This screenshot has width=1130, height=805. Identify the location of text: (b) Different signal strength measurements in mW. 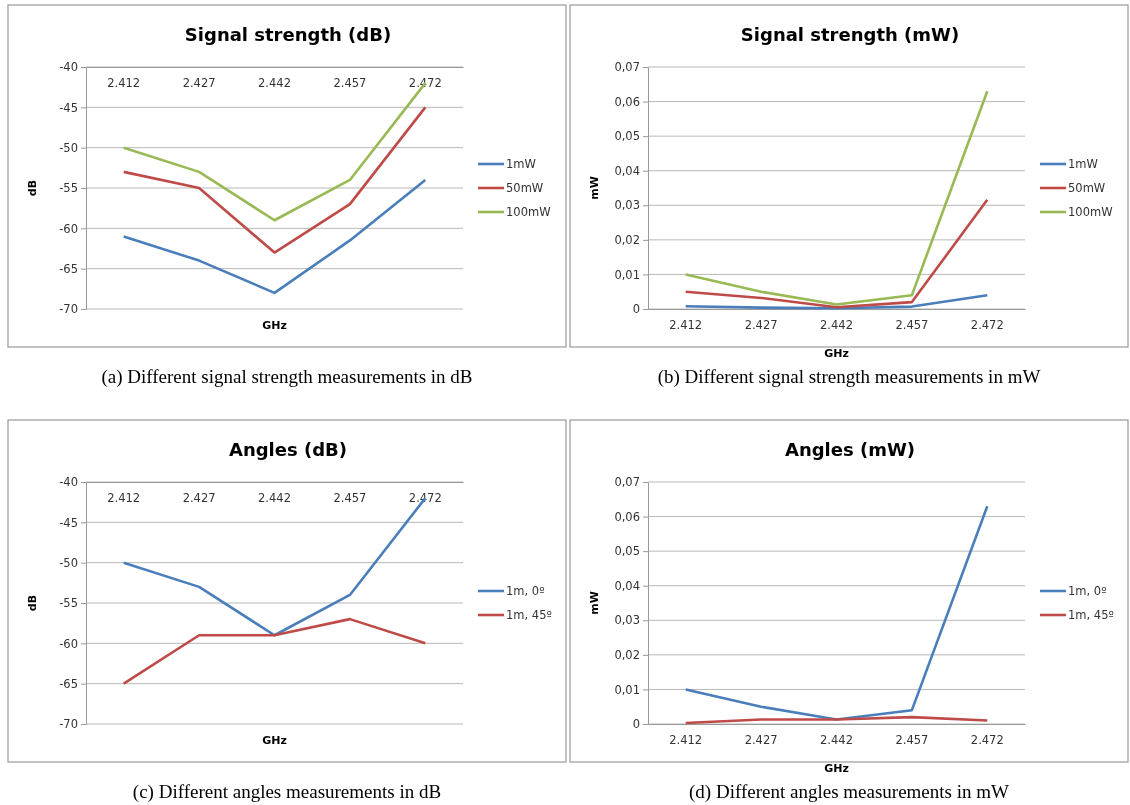
(849, 377).